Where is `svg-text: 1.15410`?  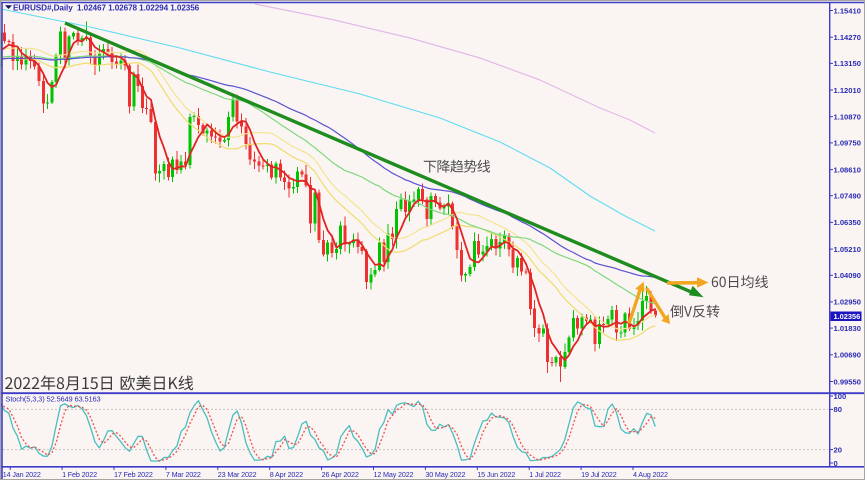 svg-text: 1.15410 is located at coordinates (847, 10).